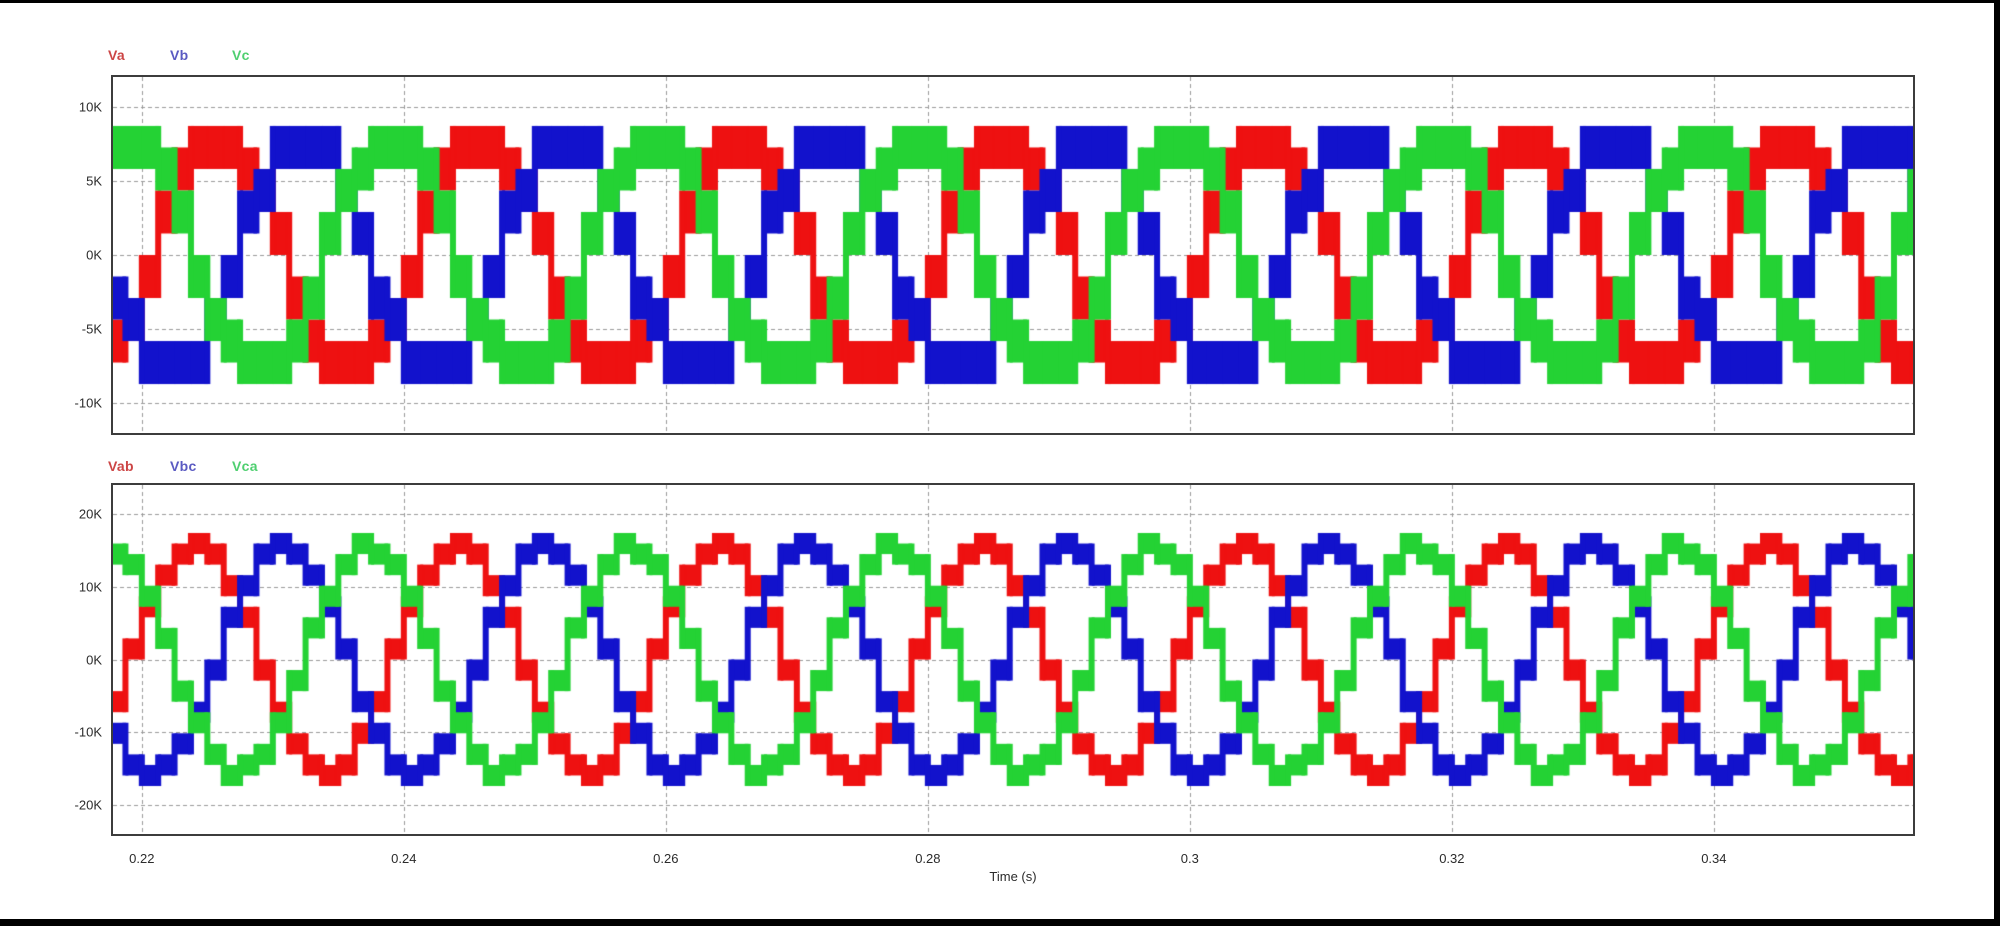 This screenshot has width=2000, height=926. I want to click on xtick-label: 0.28, so click(928, 858).